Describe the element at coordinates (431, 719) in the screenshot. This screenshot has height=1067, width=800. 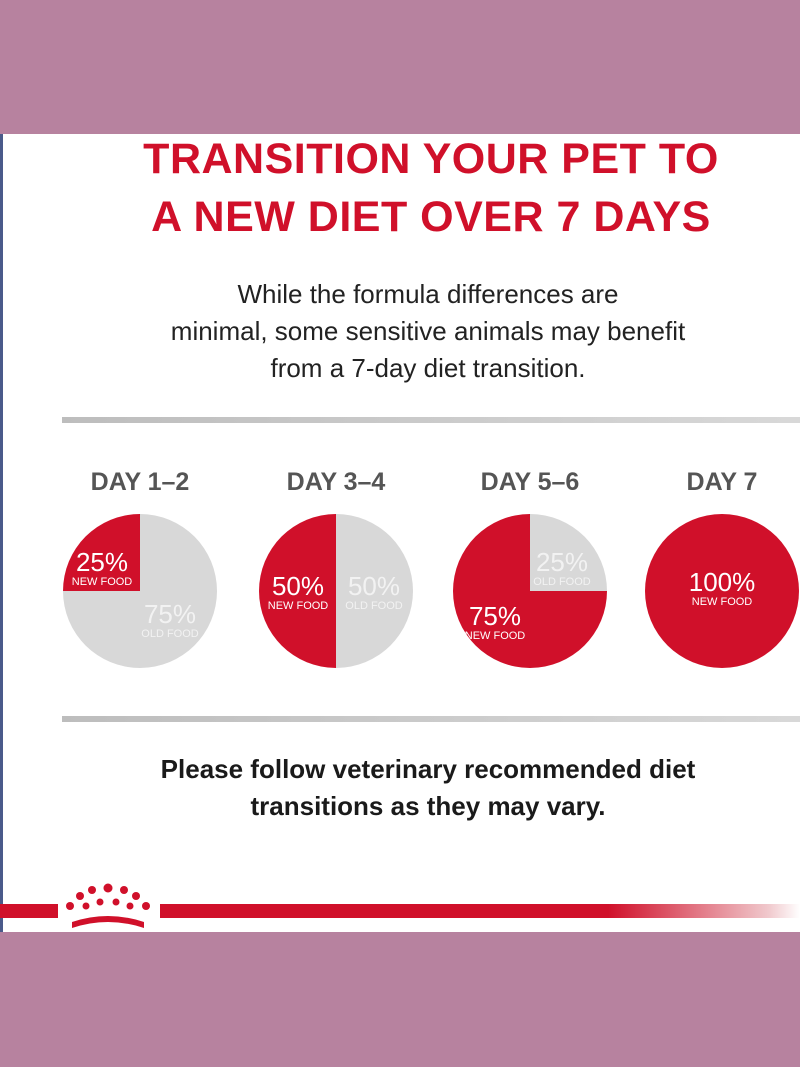
I see `bottom-divider` at that location.